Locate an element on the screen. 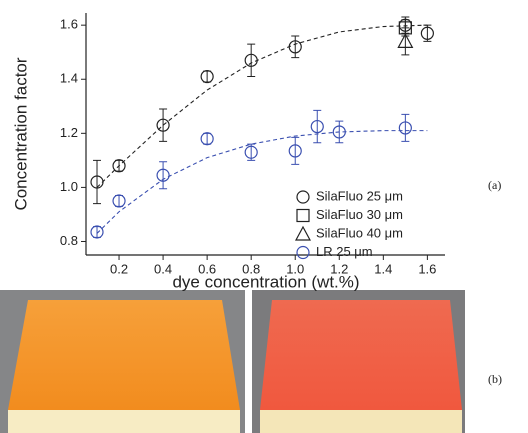  x-tick-label: 1.2 is located at coordinates (339, 268).